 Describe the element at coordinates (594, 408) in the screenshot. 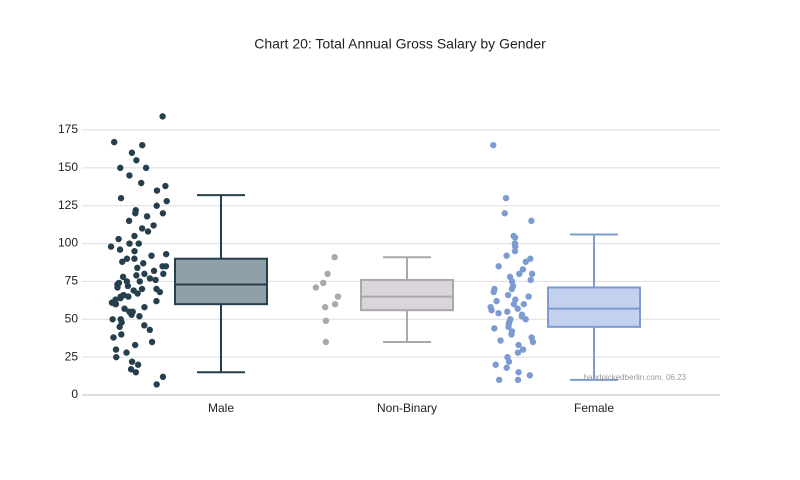

I see `x-tick-label: Female` at that location.